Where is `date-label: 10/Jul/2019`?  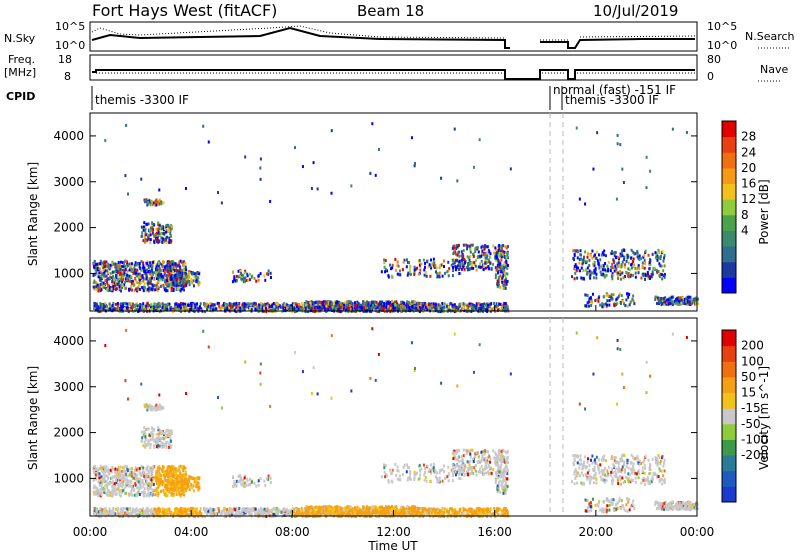 date-label: 10/Jul/2019 is located at coordinates (635, 11).